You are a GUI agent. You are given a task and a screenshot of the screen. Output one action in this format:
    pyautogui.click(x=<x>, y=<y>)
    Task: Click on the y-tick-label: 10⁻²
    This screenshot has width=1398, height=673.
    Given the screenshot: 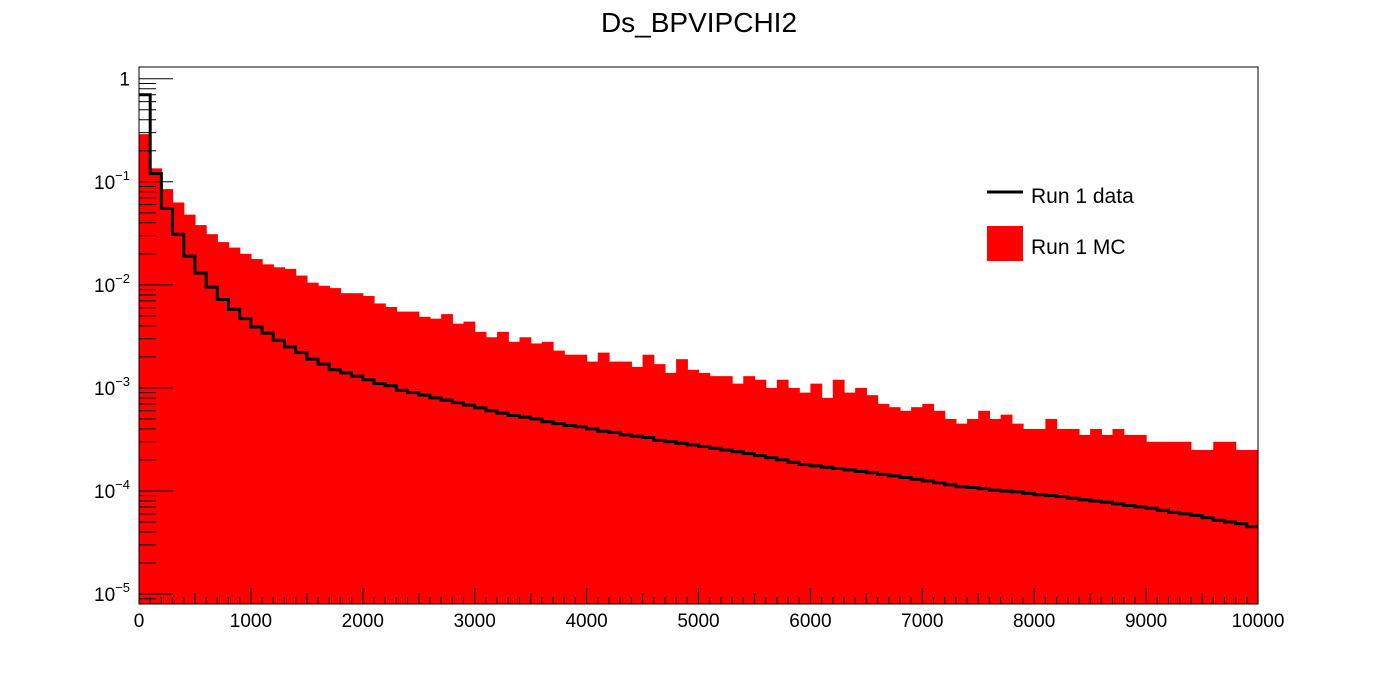 What is the action you would take?
    pyautogui.click(x=112, y=284)
    